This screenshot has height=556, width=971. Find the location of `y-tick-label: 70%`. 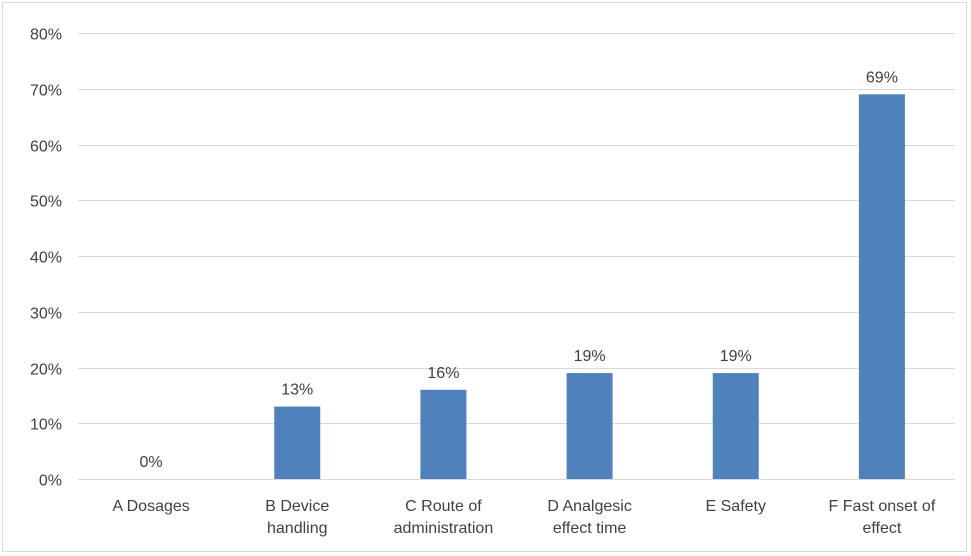

y-tick-label: 70% is located at coordinates (46, 91).